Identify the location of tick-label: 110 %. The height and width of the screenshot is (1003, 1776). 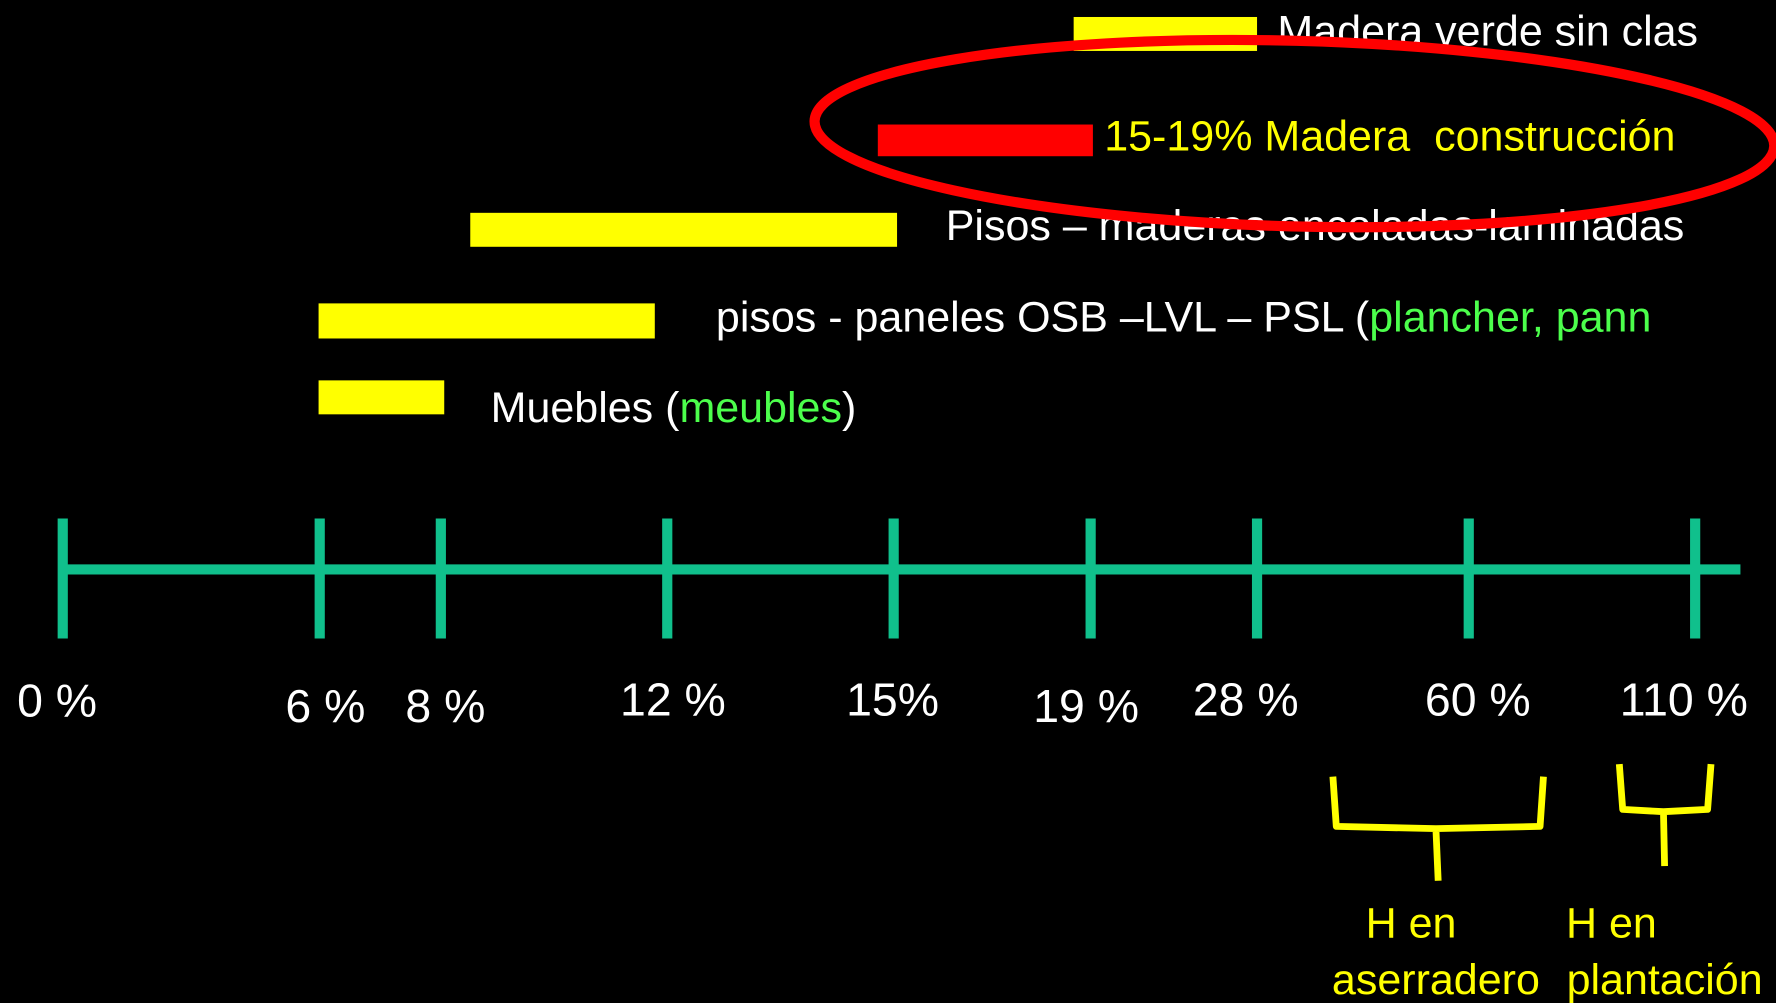
(1684, 699).